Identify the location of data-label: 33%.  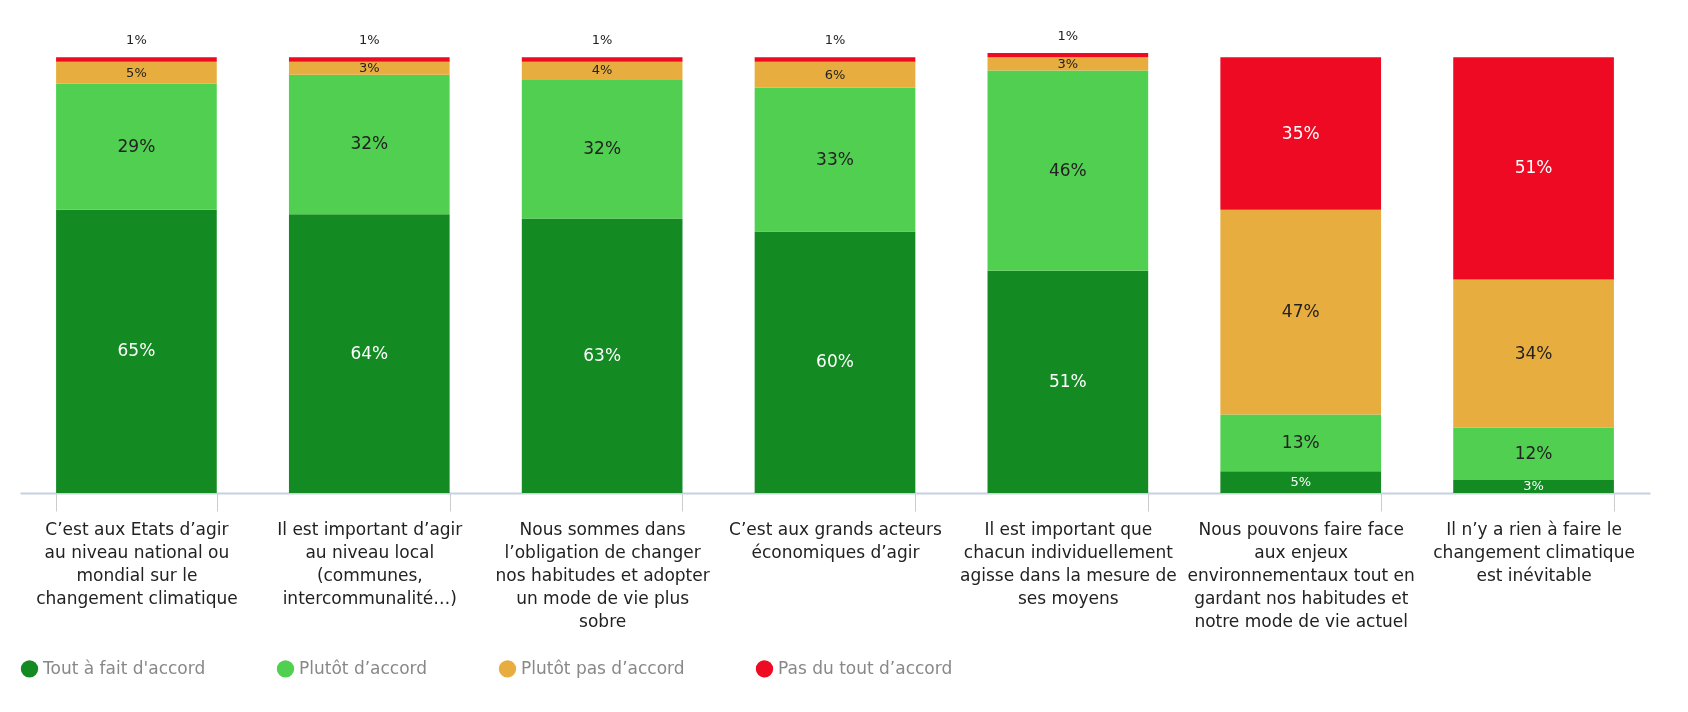
(835, 158).